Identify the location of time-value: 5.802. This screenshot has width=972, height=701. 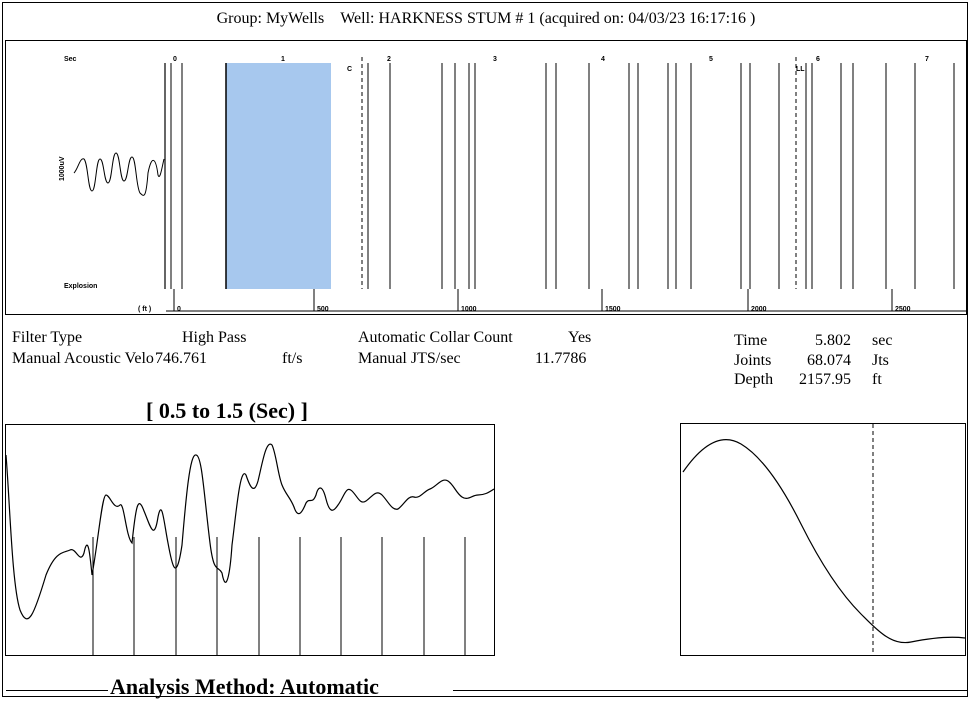
(833, 340).